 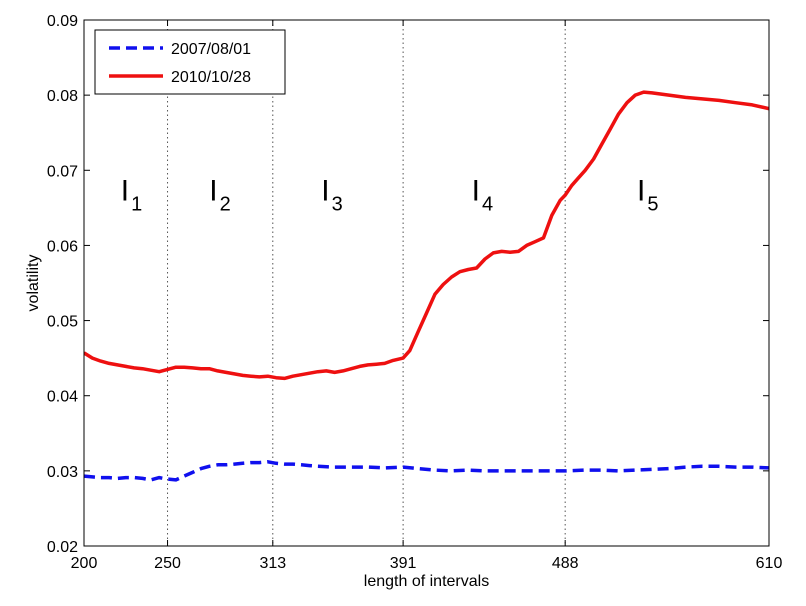 What do you see at coordinates (62, 96) in the screenshot?
I see `y-tick-label: 0.08` at bounding box center [62, 96].